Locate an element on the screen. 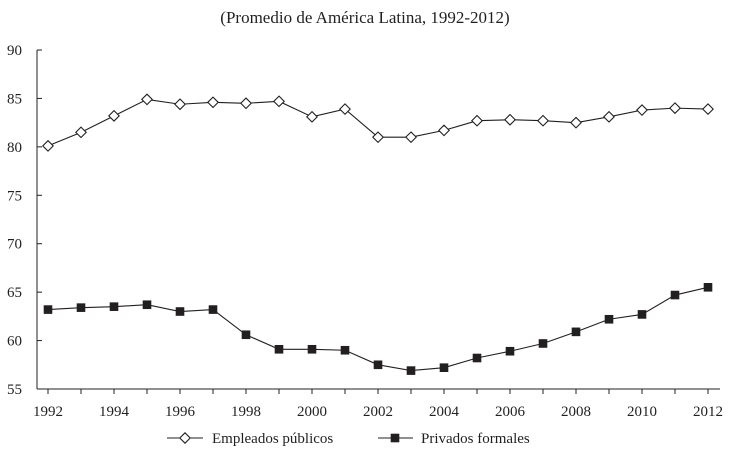  legend: Empleados públicos Privados formales is located at coordinates (348, 439).